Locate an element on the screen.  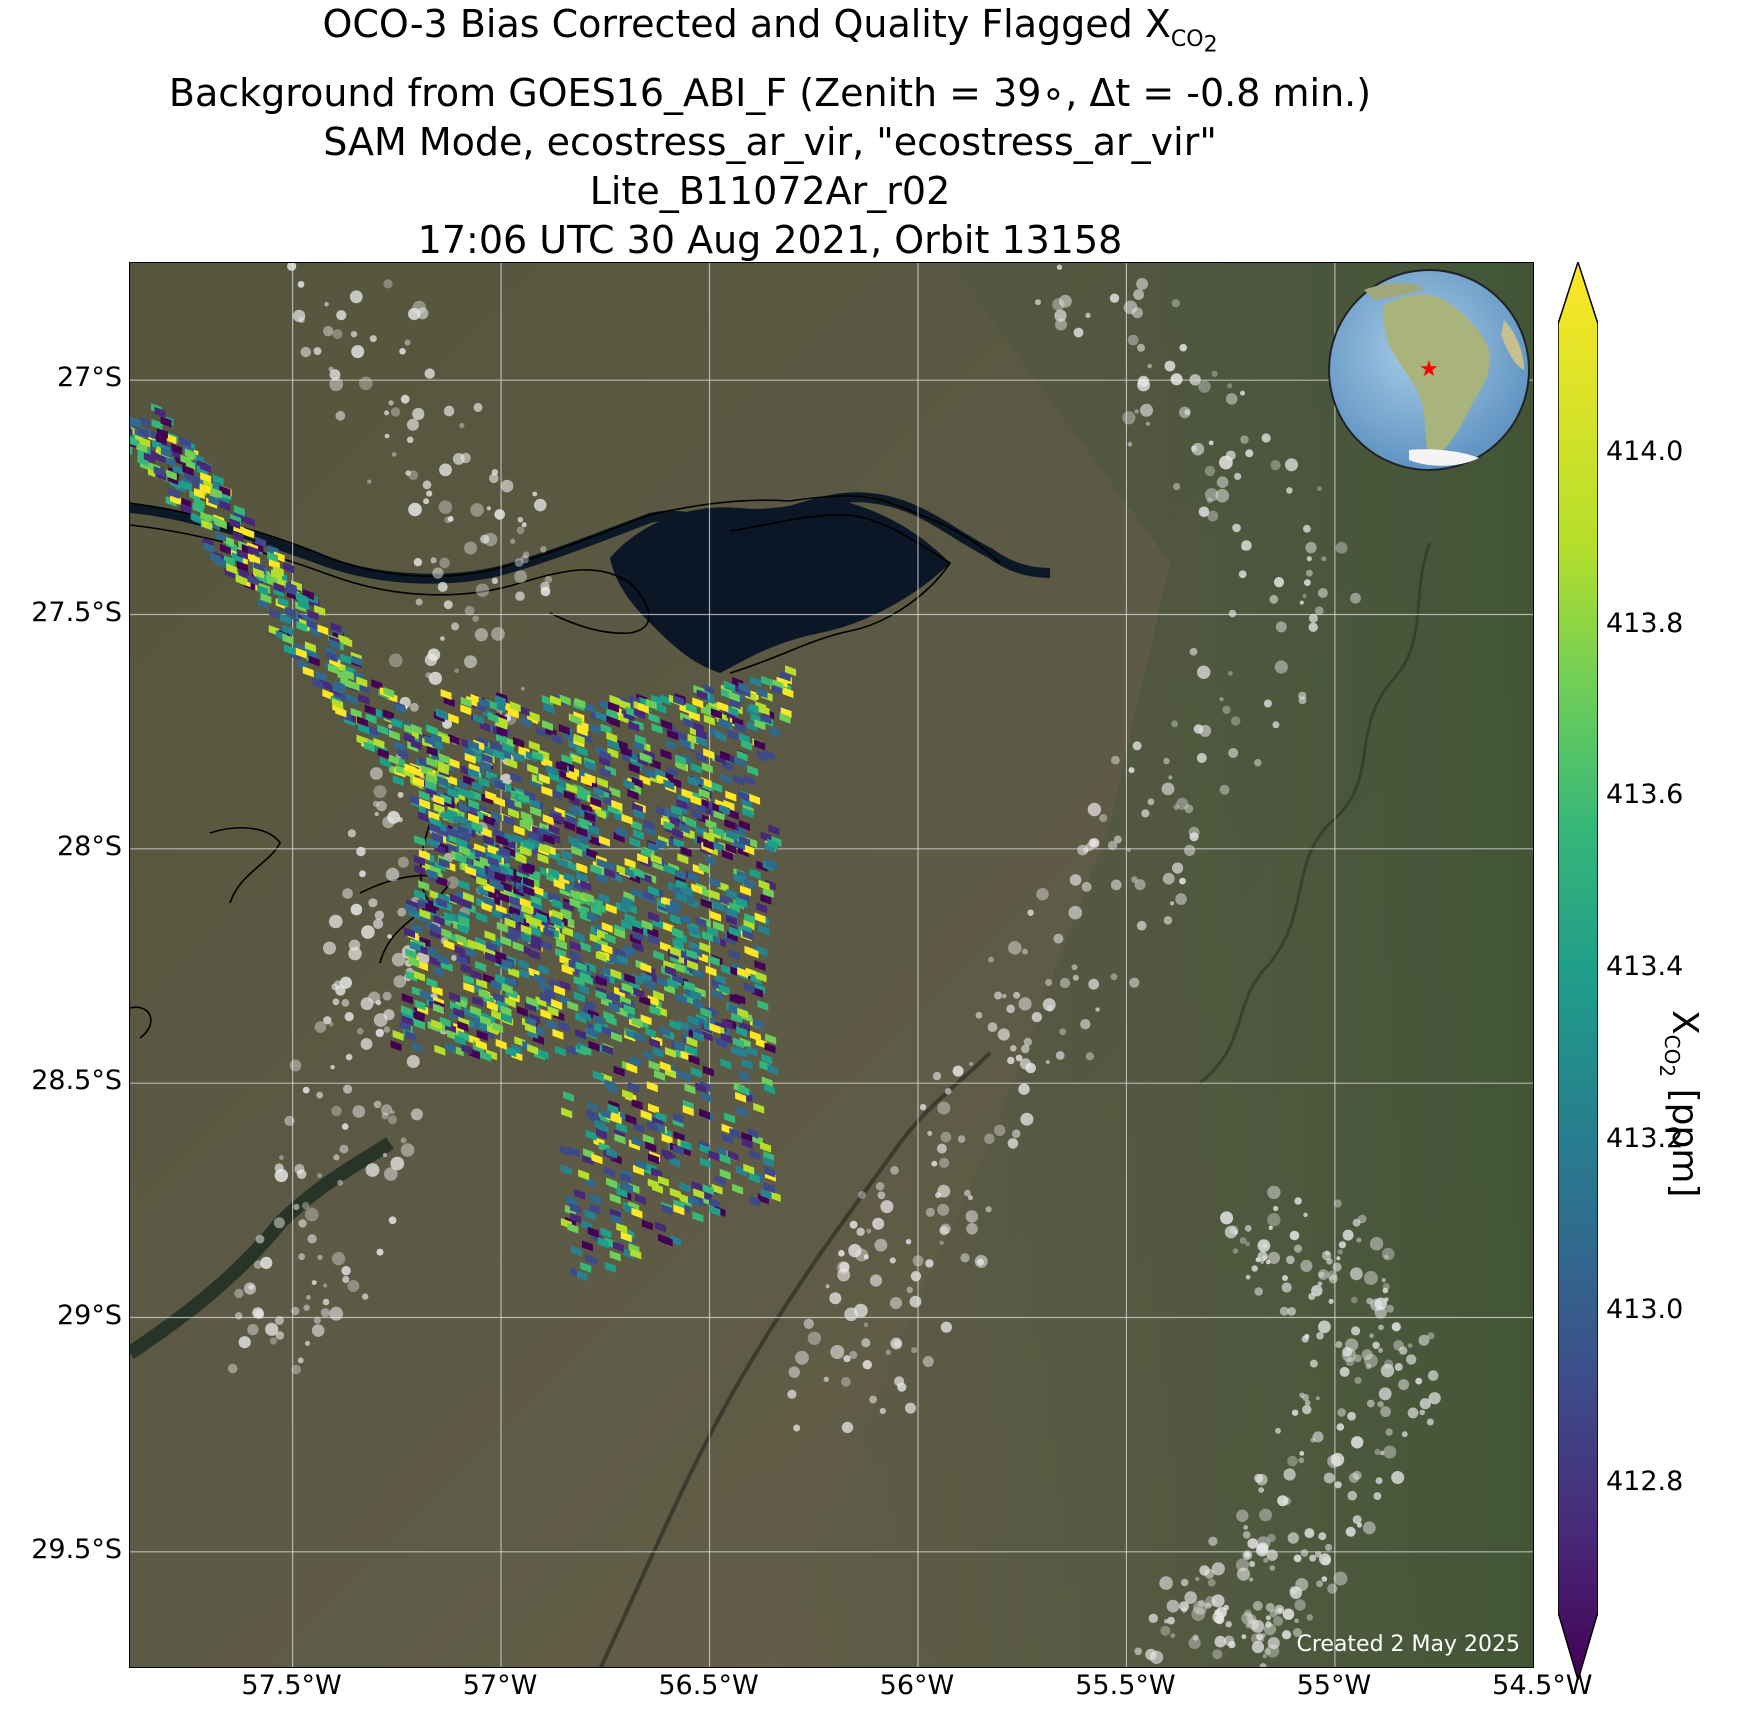
title-line-5: 17:06 UTC 30 Aug 2021, Orbit 13158 is located at coordinates (770, 239).